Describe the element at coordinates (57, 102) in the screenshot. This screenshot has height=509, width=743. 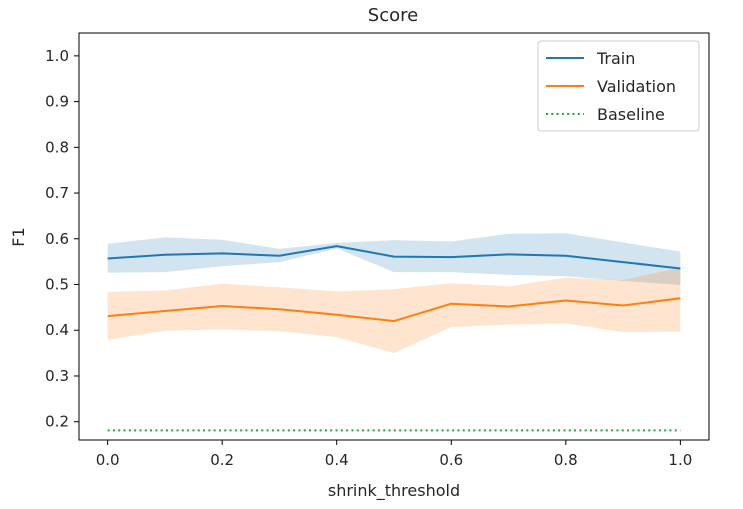
I see `y-tick-label: 0.9` at that location.